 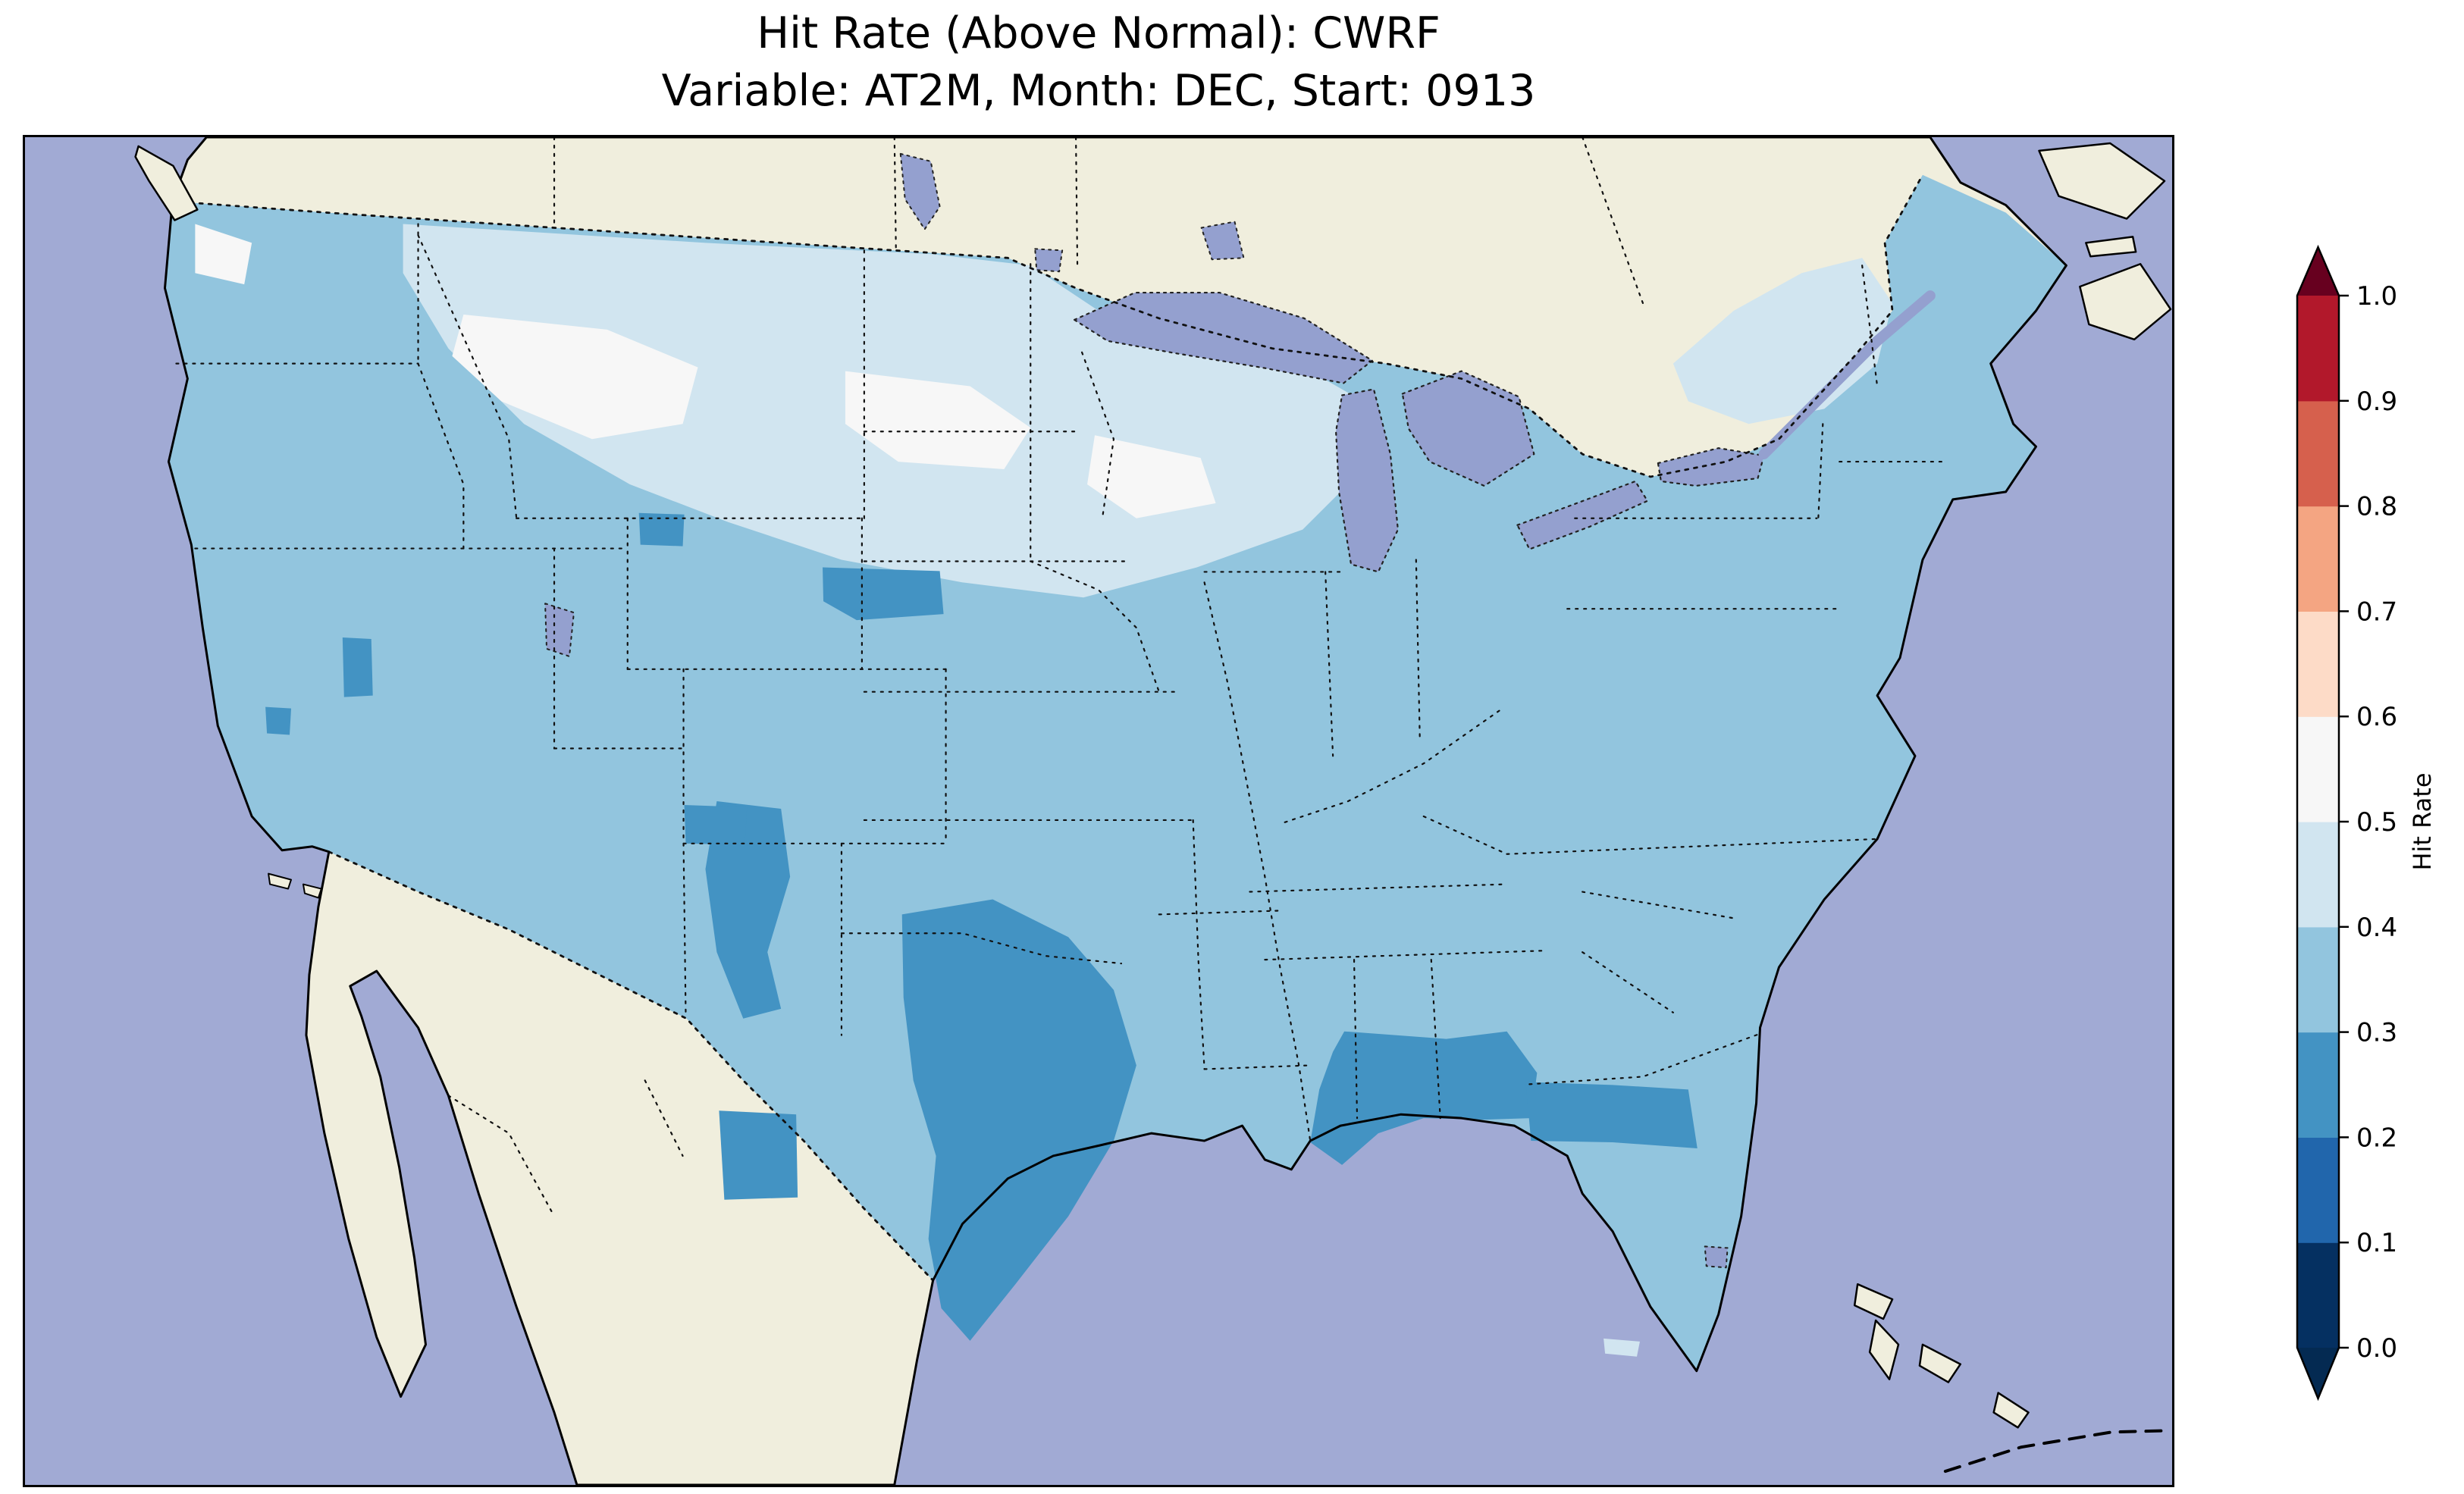 I want to click on region-gulf-georgia-low, so click(x=1611, y=1115).